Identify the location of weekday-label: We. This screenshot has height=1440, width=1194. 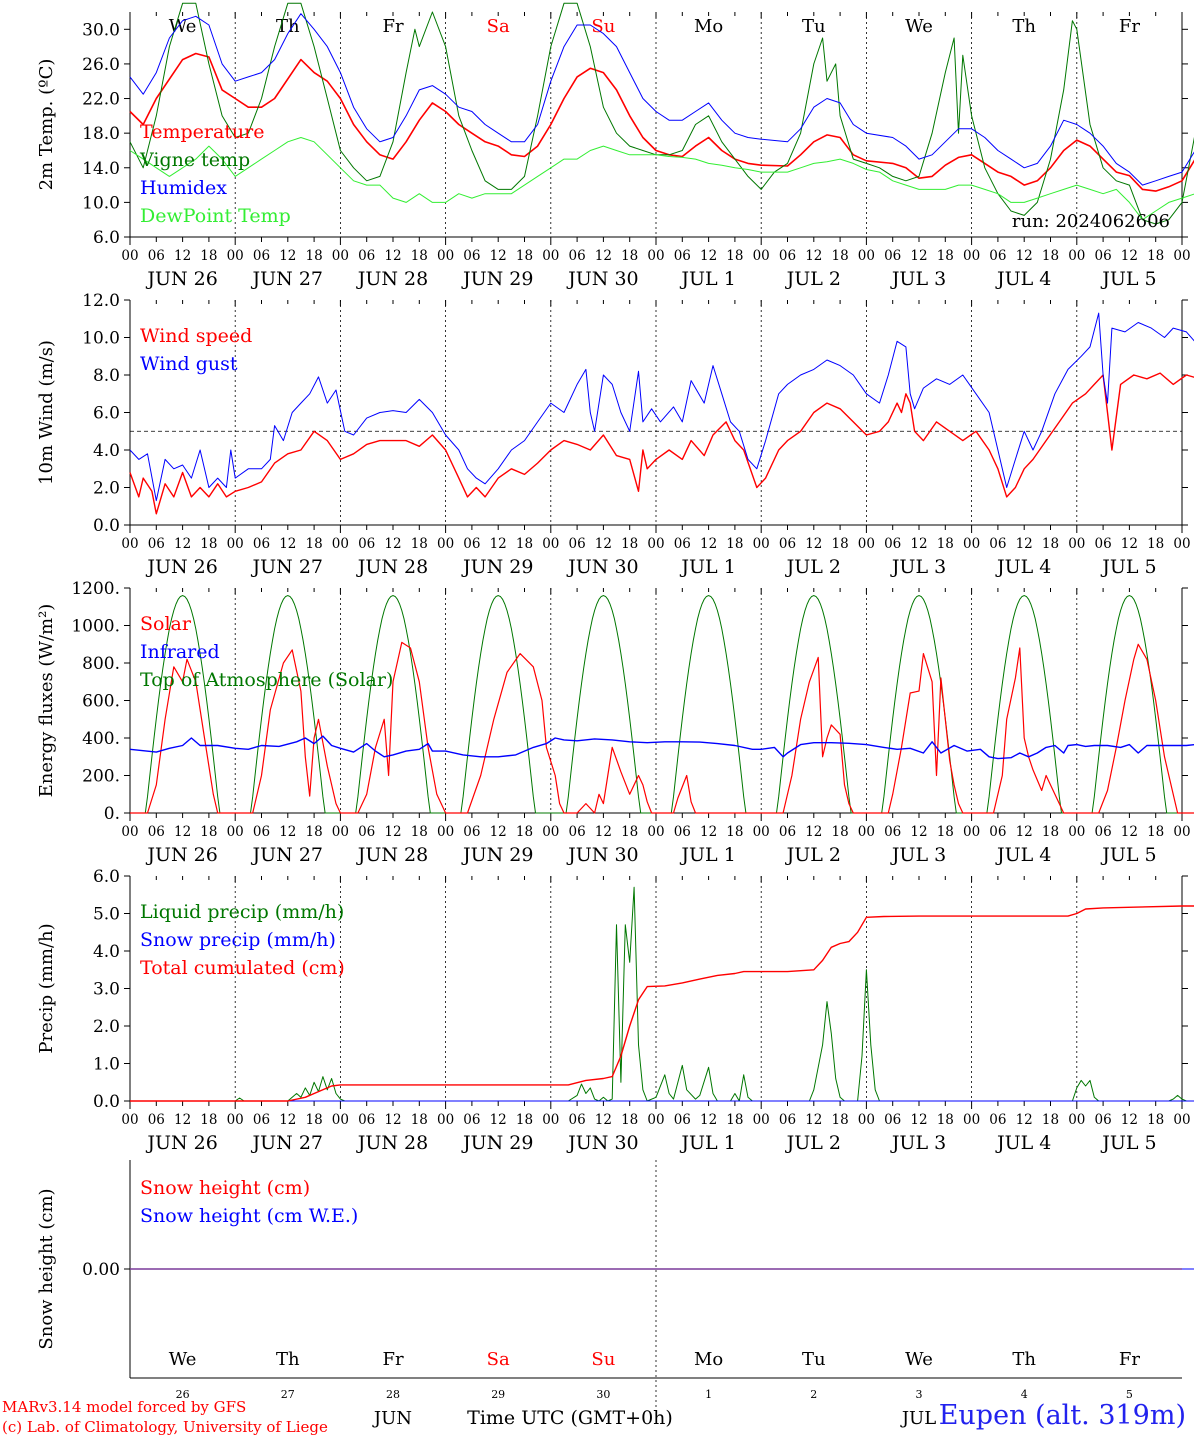
(183, 1359).